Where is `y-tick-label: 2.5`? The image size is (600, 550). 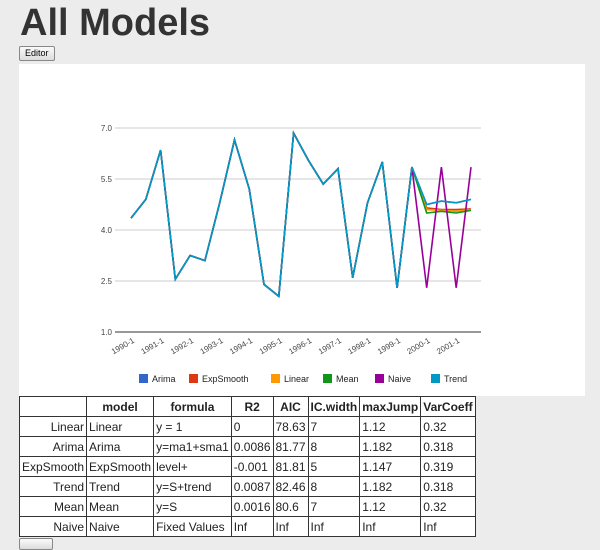 y-tick-label: 2.5 is located at coordinates (107, 281).